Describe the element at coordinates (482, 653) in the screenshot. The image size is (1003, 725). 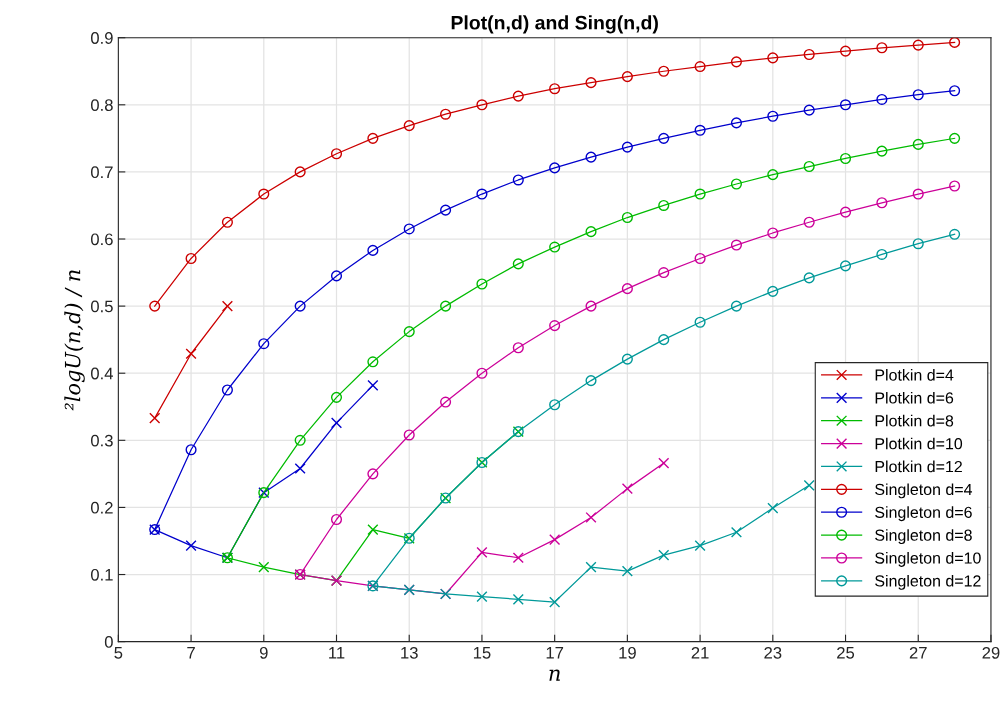
I see `x-tick-label: 15` at that location.